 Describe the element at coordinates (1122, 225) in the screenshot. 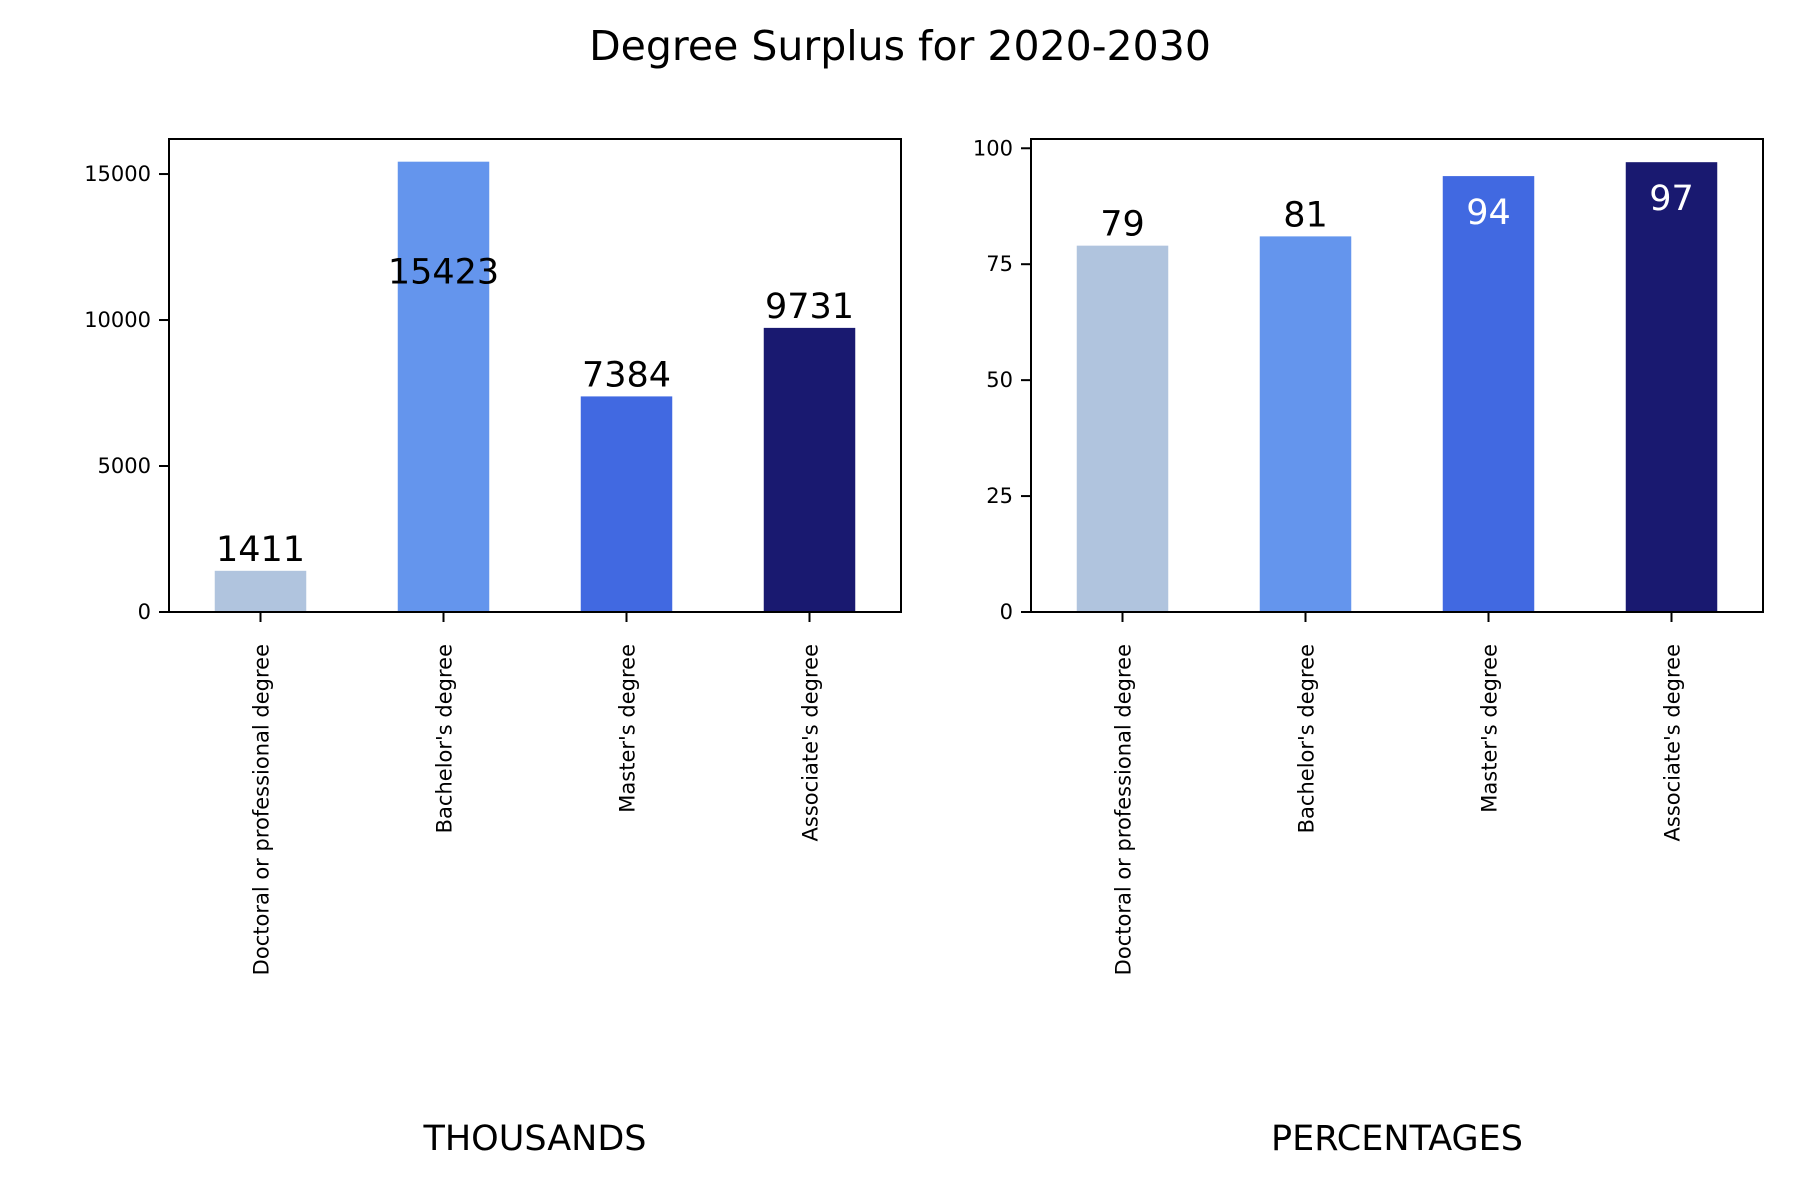

I see `data-label: 79` at that location.